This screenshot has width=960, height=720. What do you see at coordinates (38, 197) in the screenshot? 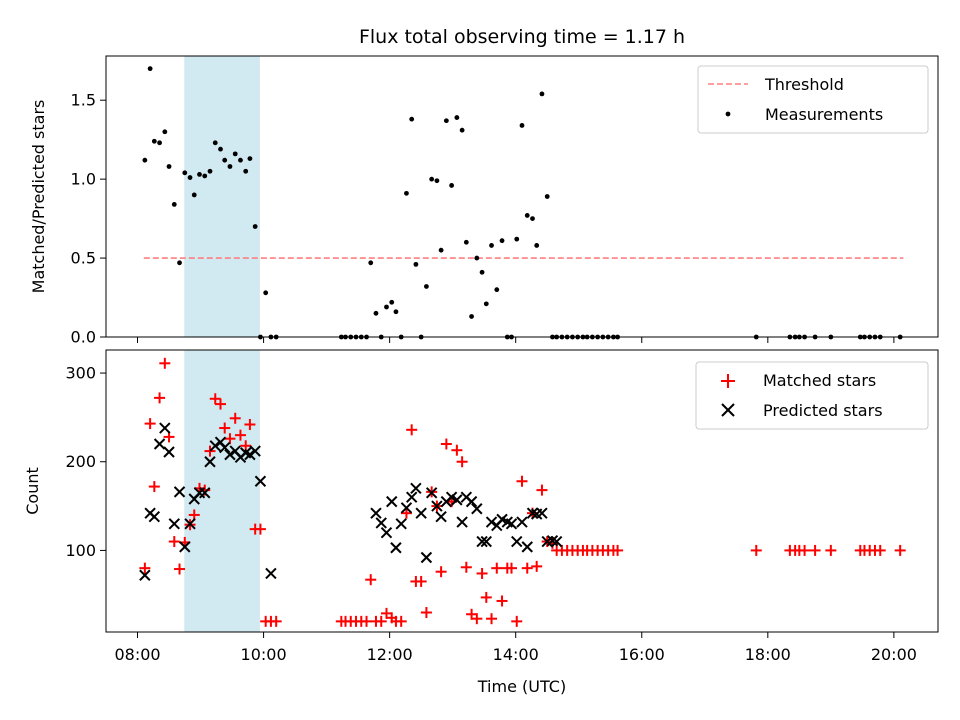
I see `top-y-axis-label: Matched/Predicted stars` at bounding box center [38, 197].